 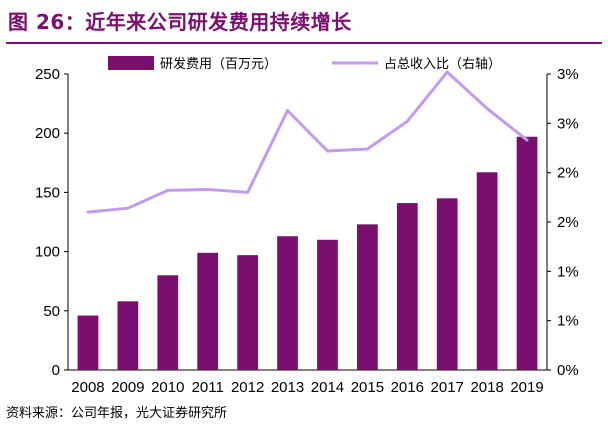 What do you see at coordinates (247, 387) in the screenshot?
I see `x-tick-label: 2012` at bounding box center [247, 387].